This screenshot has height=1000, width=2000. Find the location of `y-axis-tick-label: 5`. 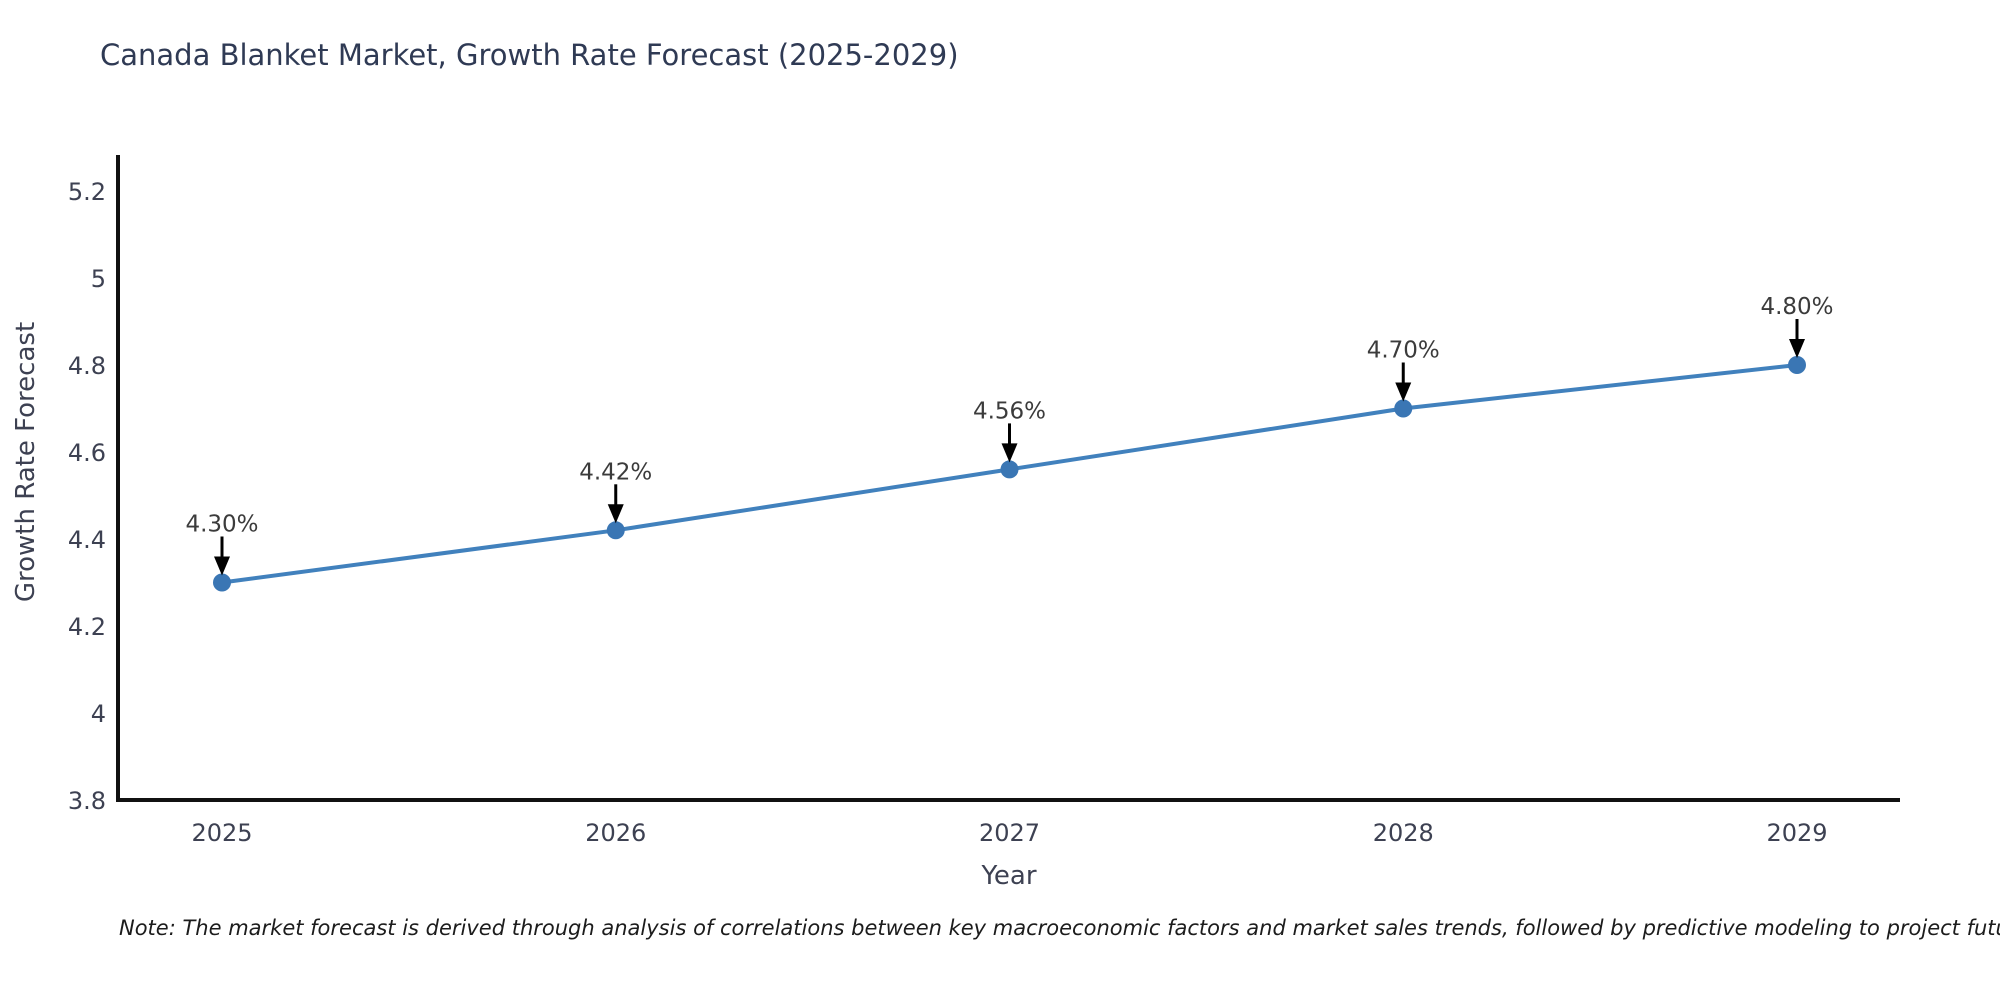

y-axis-tick-label: 5 is located at coordinates (98, 279).